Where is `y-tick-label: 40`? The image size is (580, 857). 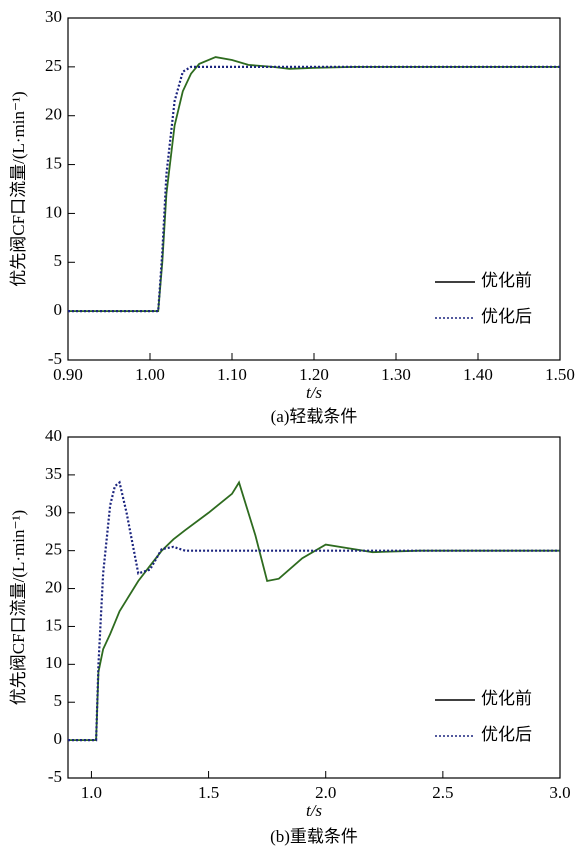
y-tick-label: 40 is located at coordinates (53, 435).